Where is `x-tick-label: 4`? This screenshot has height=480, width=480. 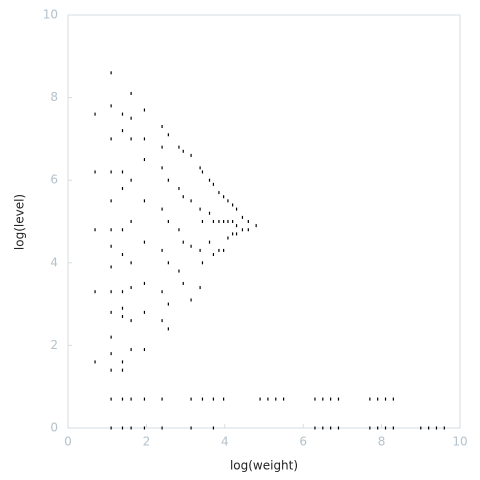 x-tick-label: 4 is located at coordinates (225, 442).